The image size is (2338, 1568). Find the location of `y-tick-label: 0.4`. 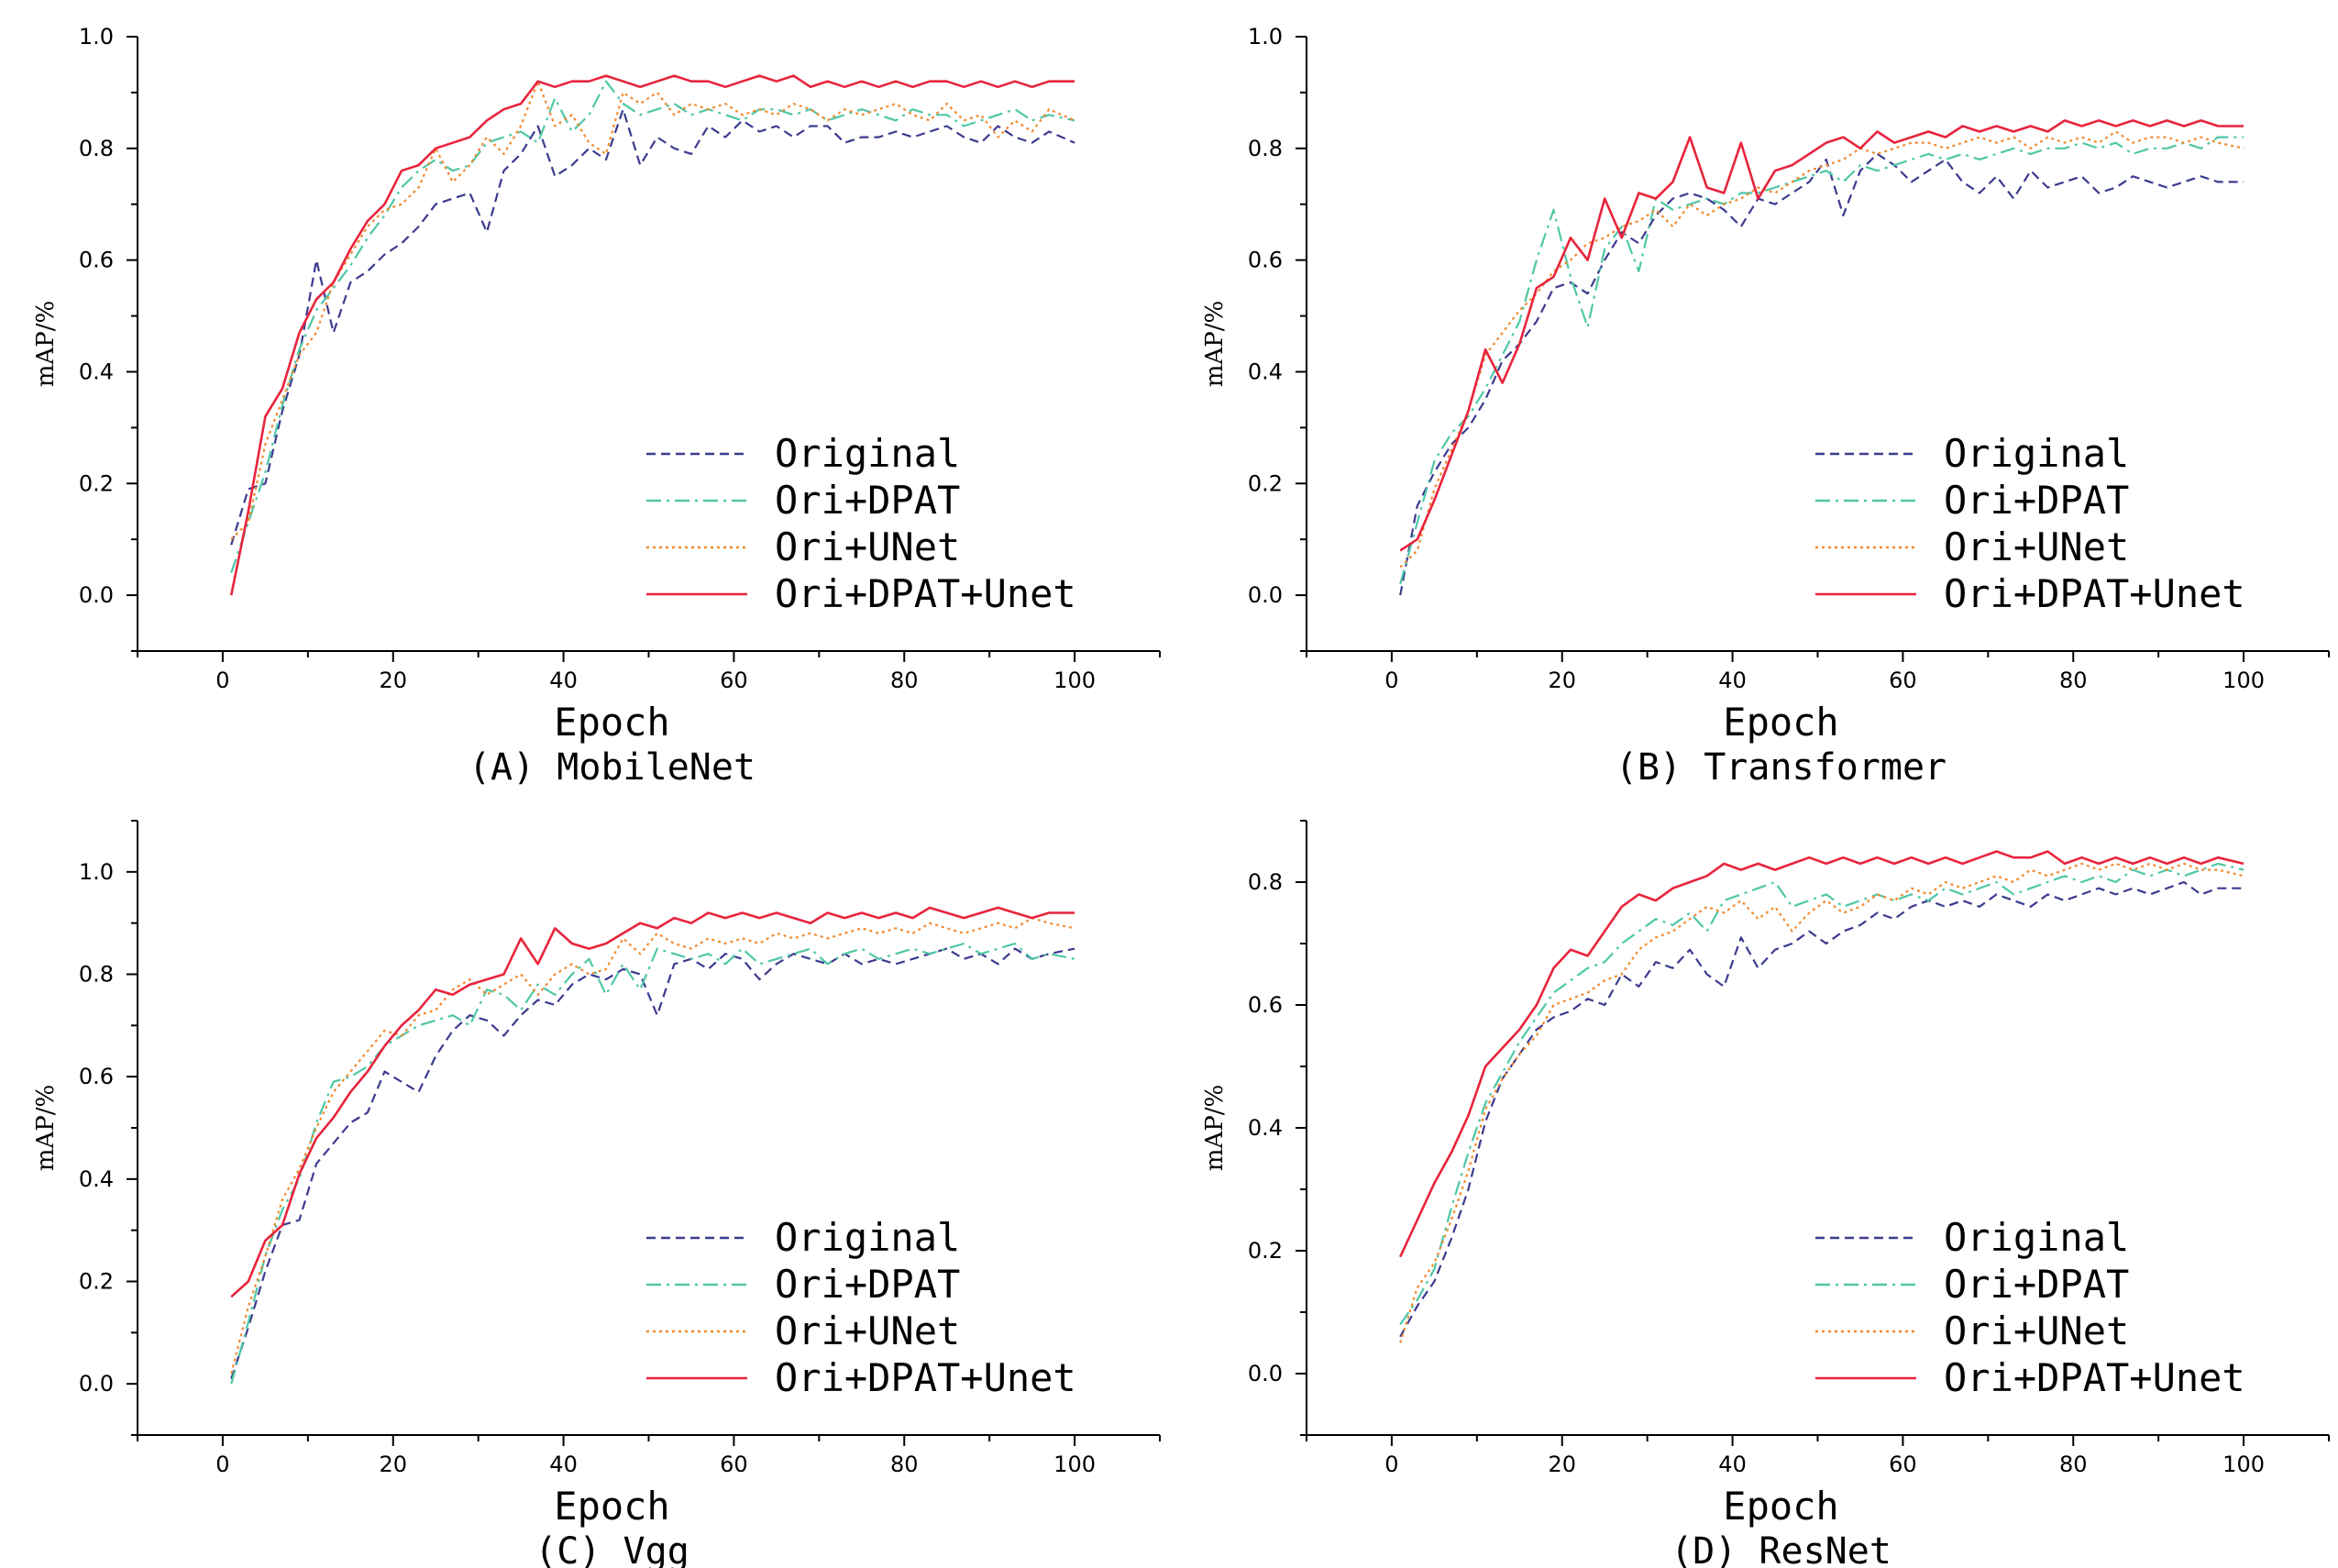

y-tick-label: 0.4 is located at coordinates (96, 372).